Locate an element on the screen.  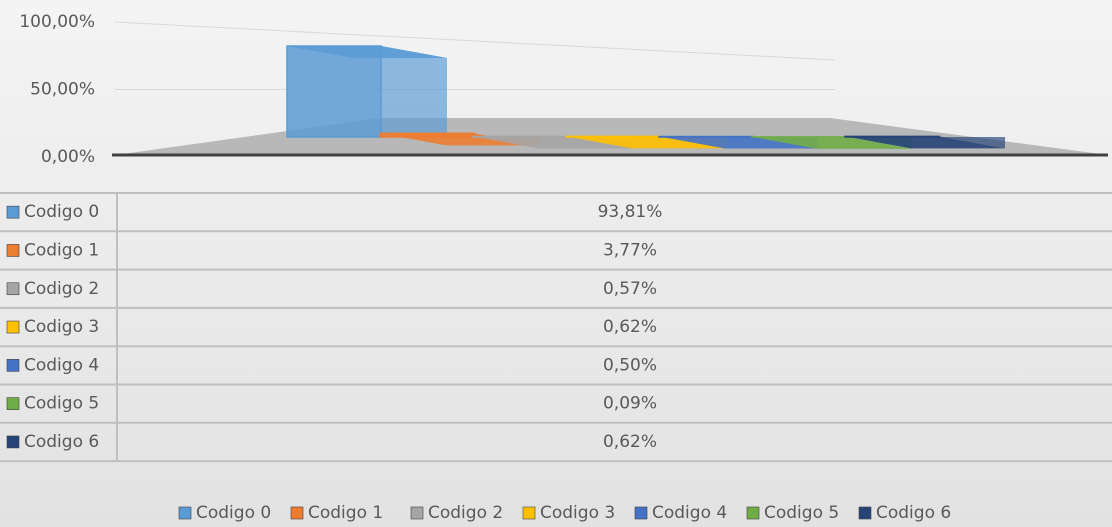
grid-line is located at coordinates (475, 41).